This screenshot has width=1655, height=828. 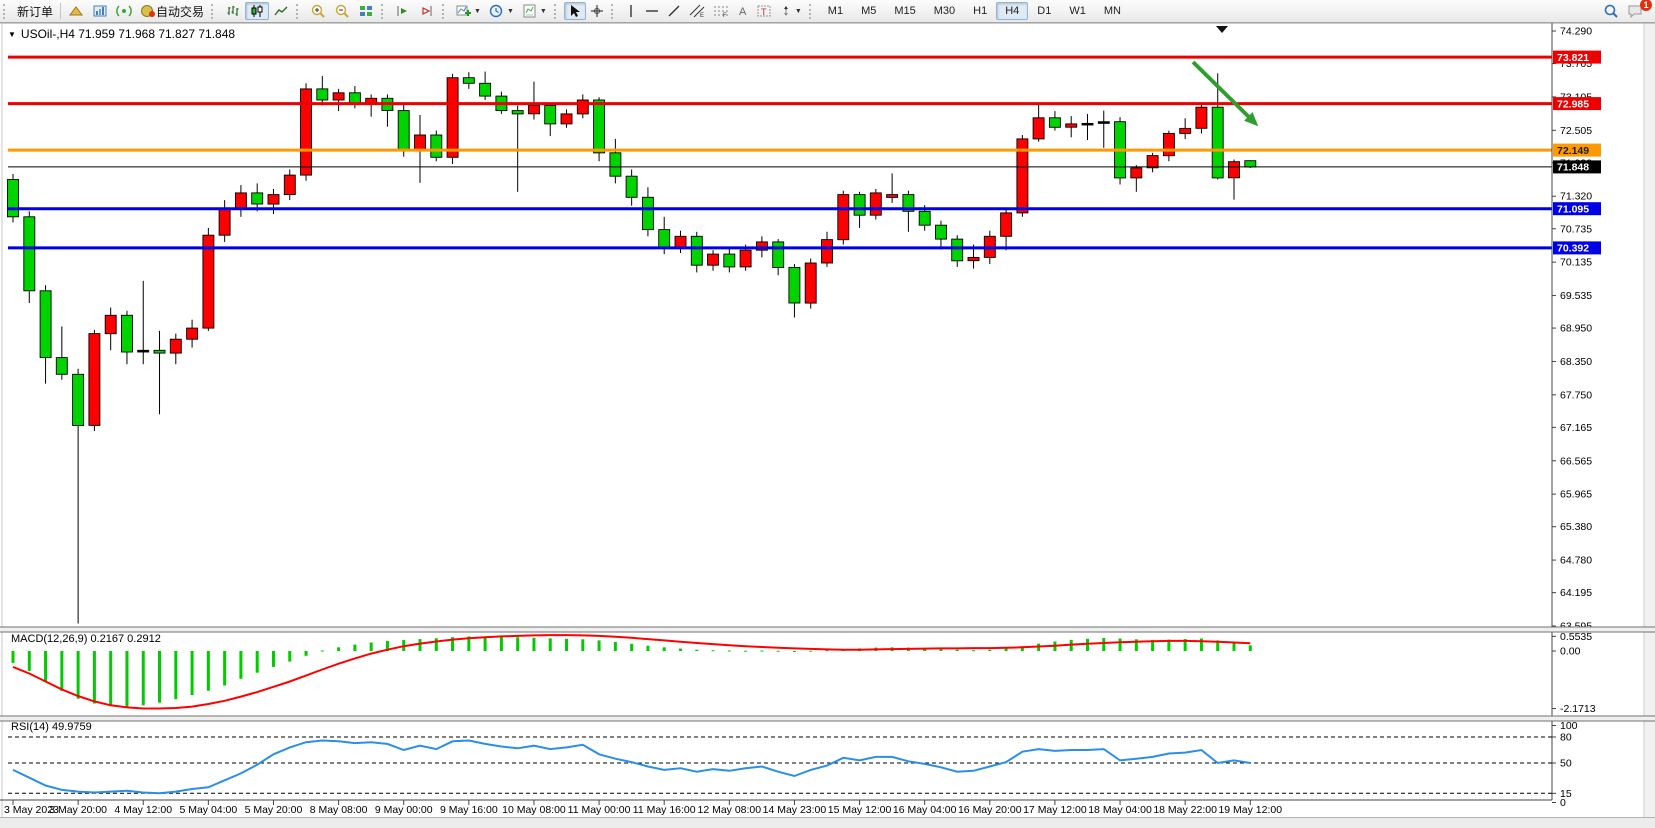 I want to click on time-tick-label: 16 May 20:00, so click(x=990, y=810).